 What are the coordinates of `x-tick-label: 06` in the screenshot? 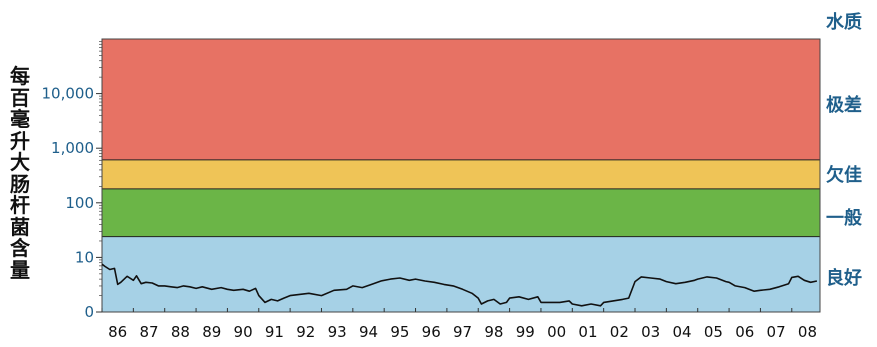 It's located at (744, 332).